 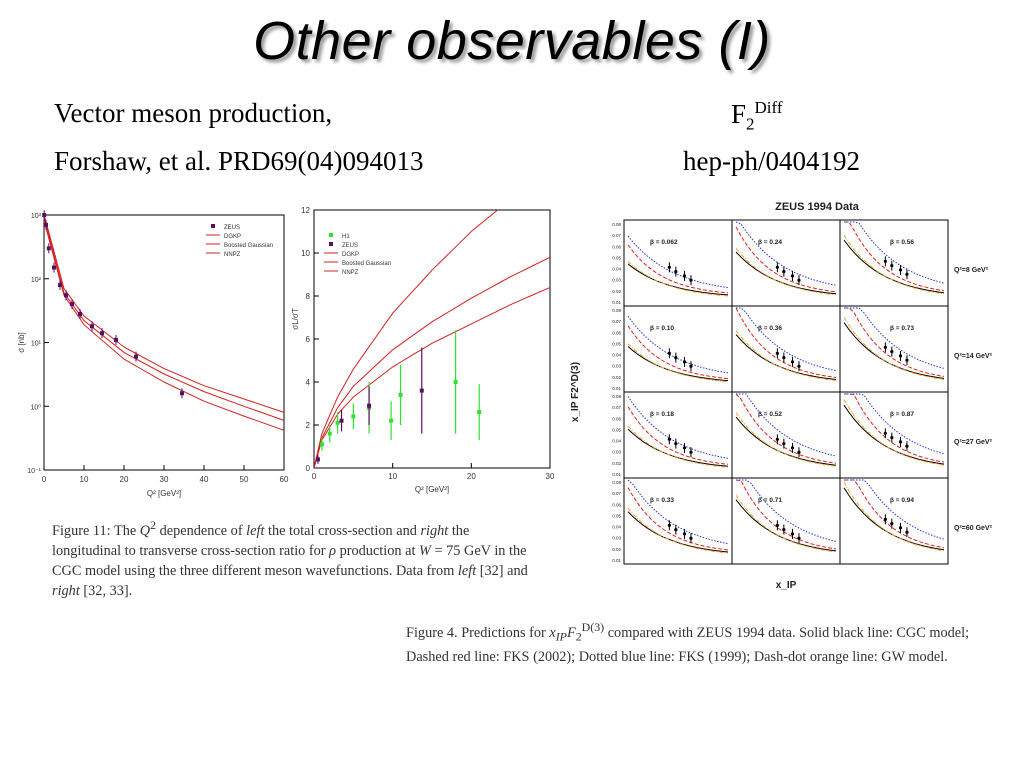 I want to click on panel-beta-label: β = 0.52, so click(x=770, y=414).